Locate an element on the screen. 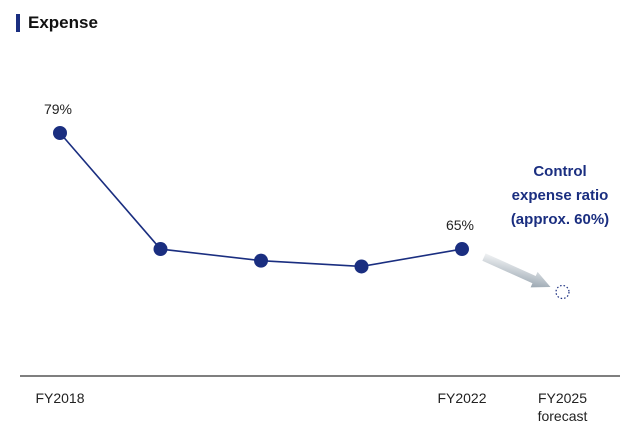 This screenshot has width=620, height=424. data-label: 79% is located at coordinates (58, 109).